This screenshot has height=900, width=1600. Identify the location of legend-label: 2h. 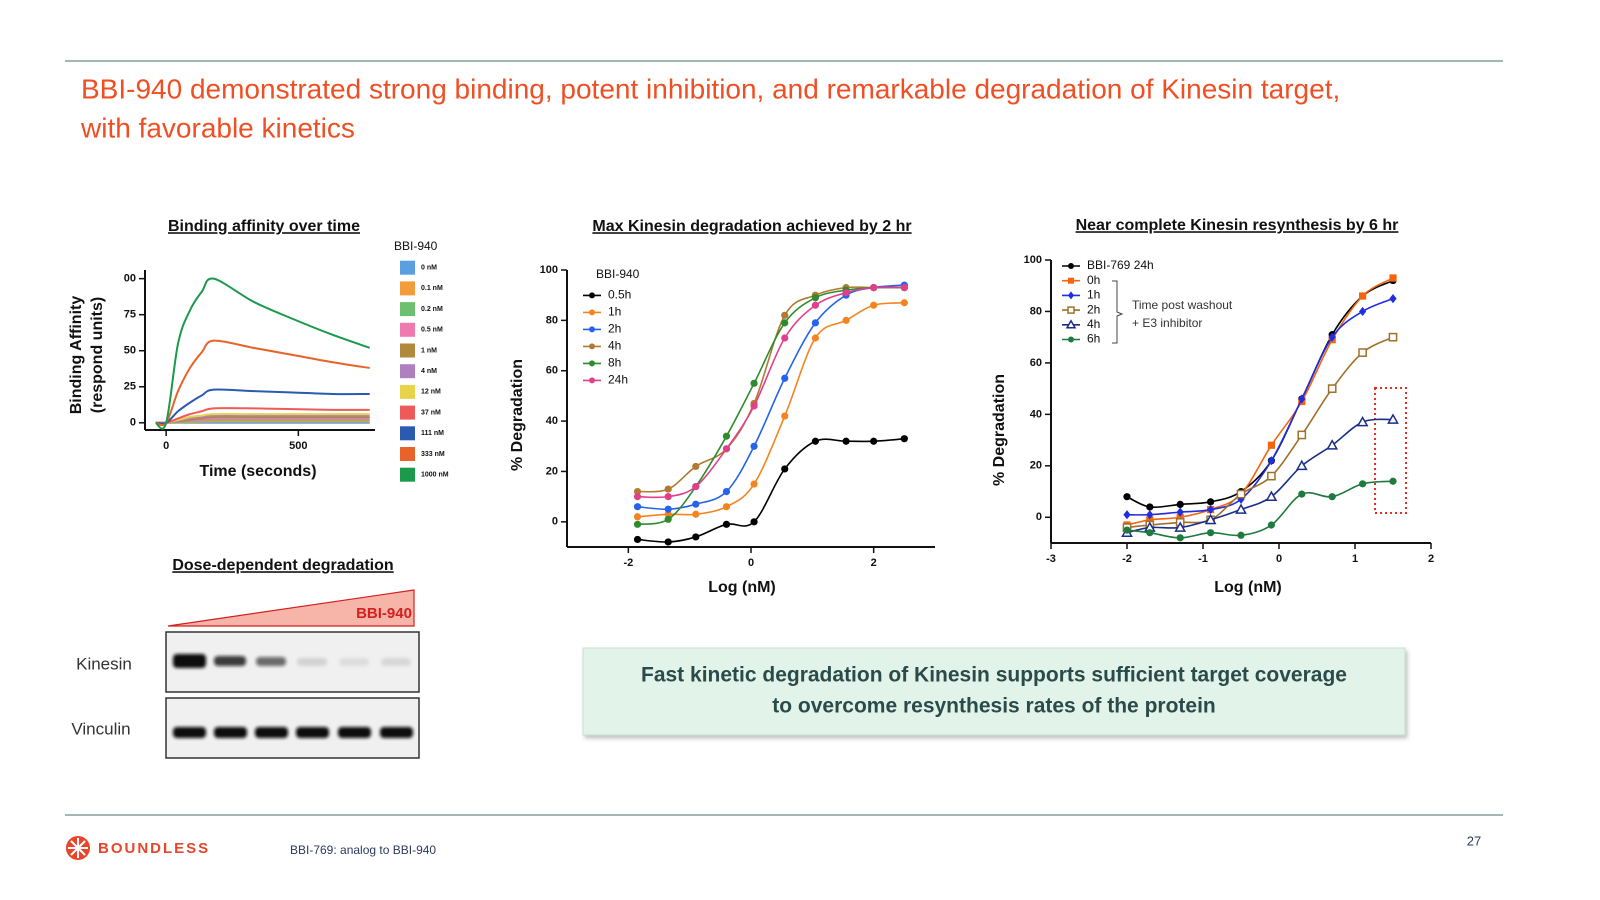
(1093, 309).